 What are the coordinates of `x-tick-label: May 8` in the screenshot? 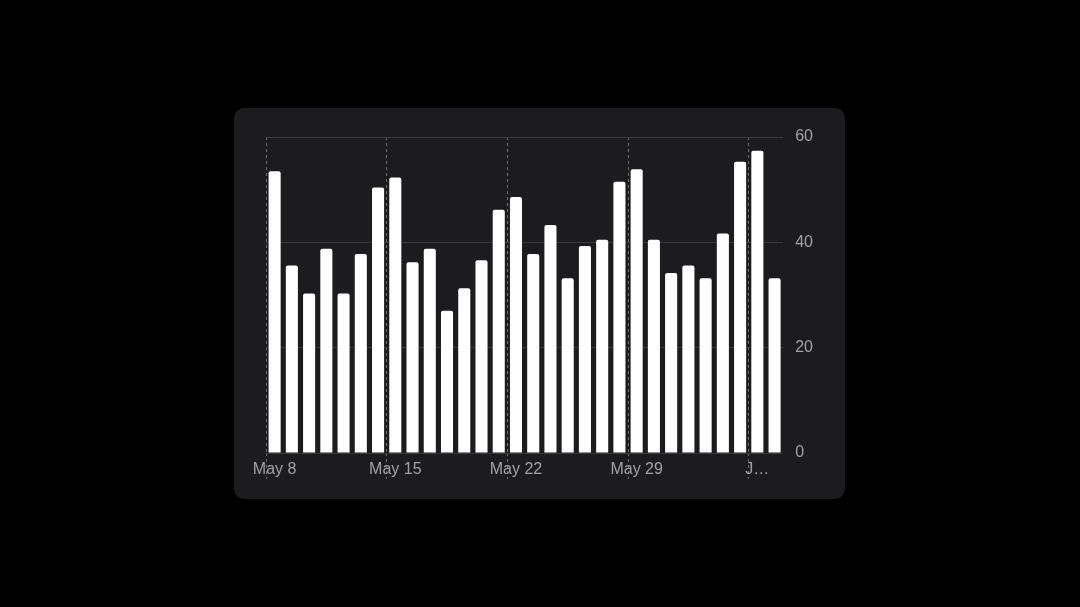 It's located at (274, 469).